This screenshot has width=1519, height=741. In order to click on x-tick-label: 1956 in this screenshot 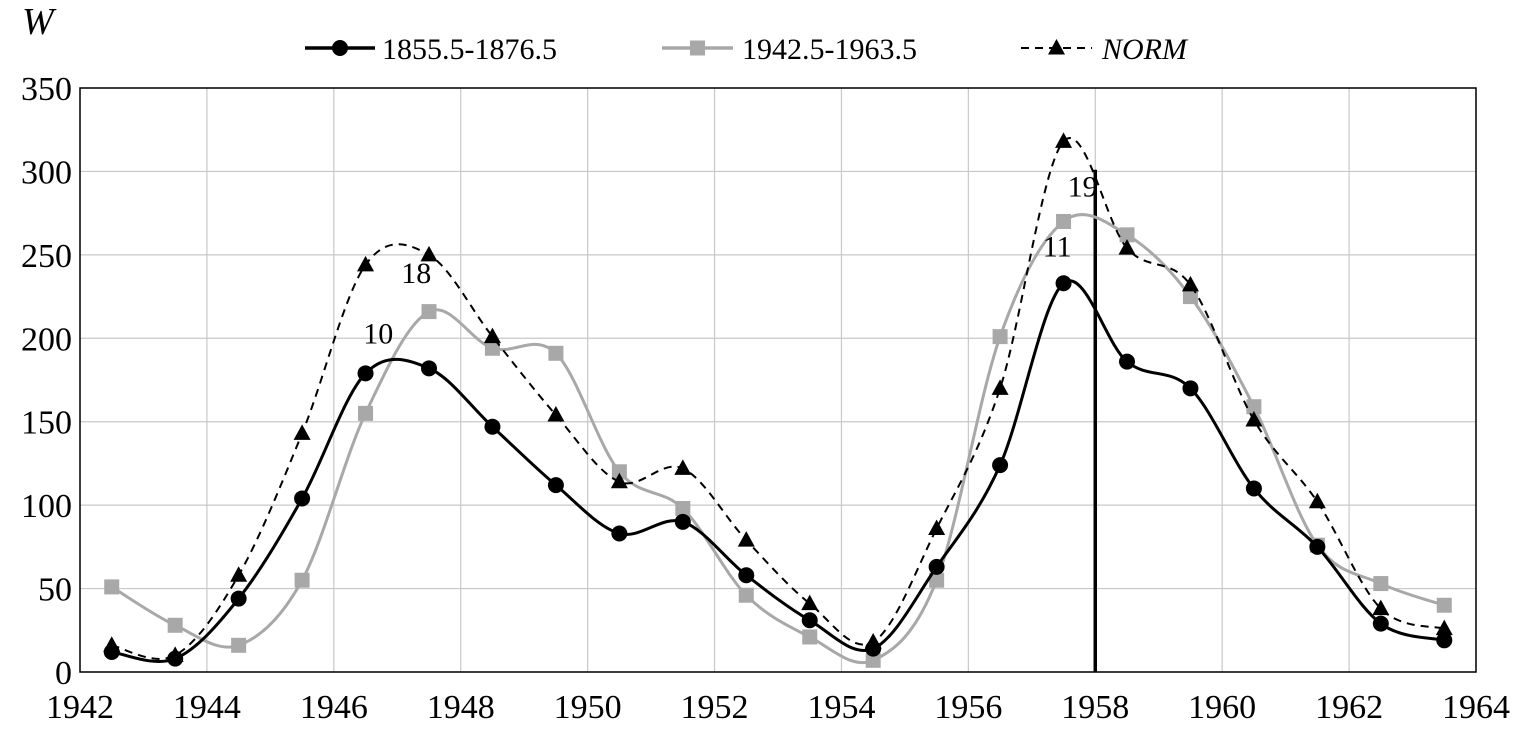, I will do `click(968, 707)`.